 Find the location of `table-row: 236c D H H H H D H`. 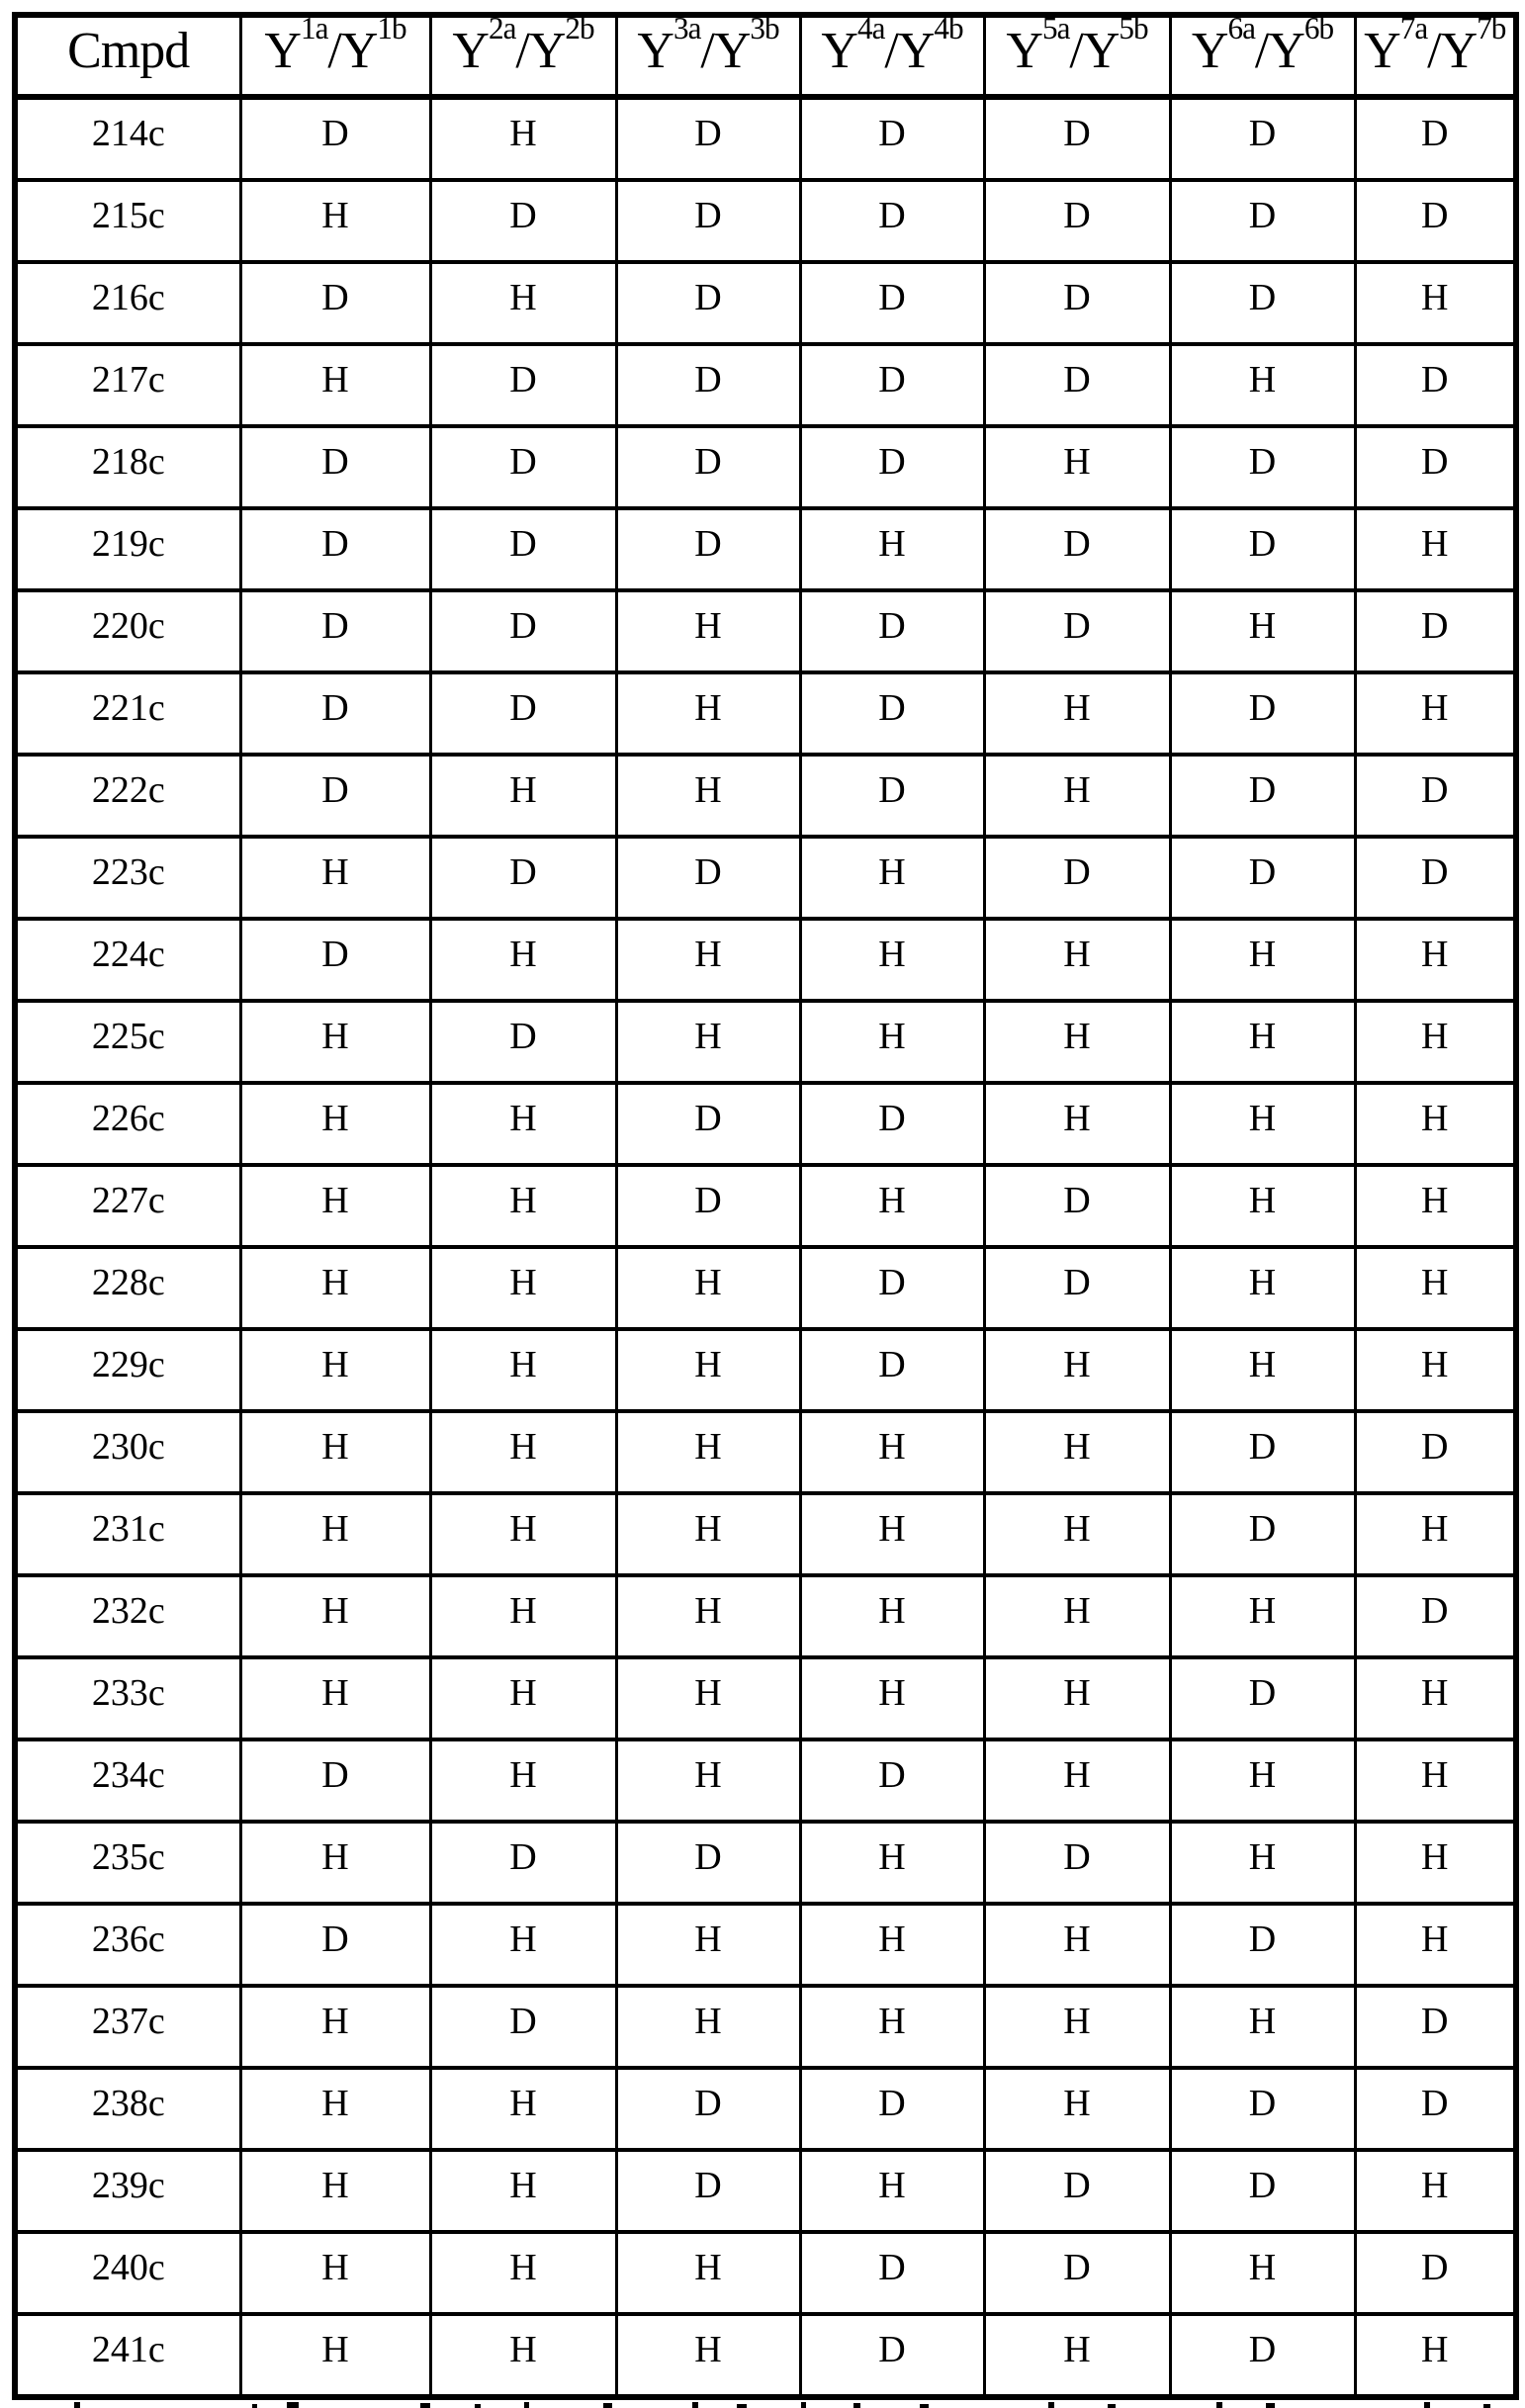

table-row: 236c D H H H H D H is located at coordinates (765, 1945).